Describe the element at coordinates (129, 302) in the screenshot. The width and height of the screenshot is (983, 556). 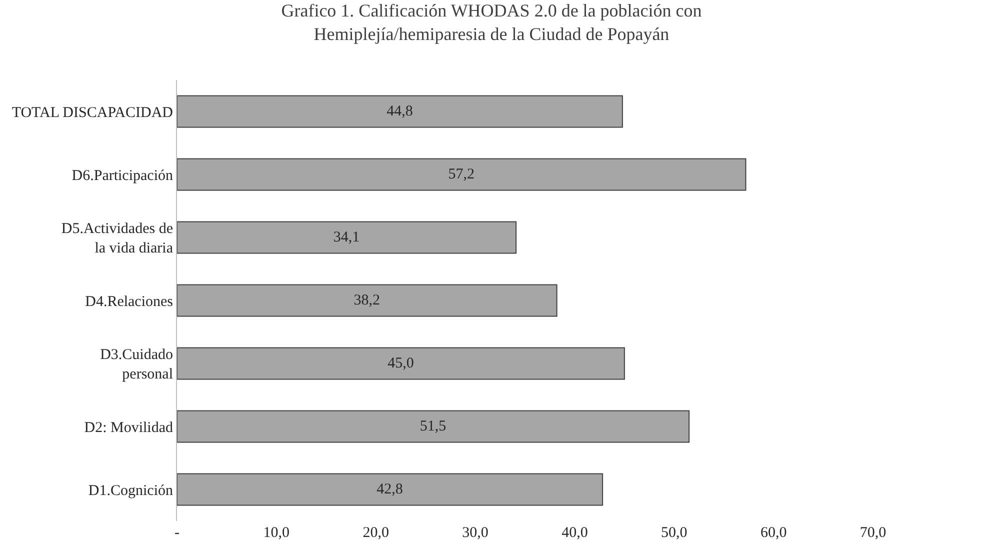
I see `y-tick-label: D4.Relaciones` at that location.